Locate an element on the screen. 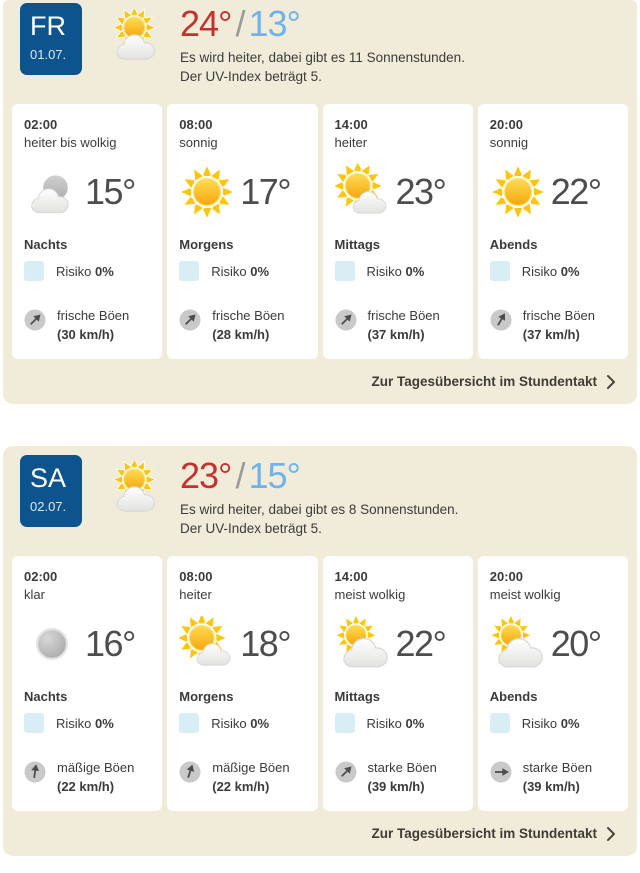 Image resolution: width=640 pixels, height=873 pixels. daypart-label: Morgens is located at coordinates (206, 244).